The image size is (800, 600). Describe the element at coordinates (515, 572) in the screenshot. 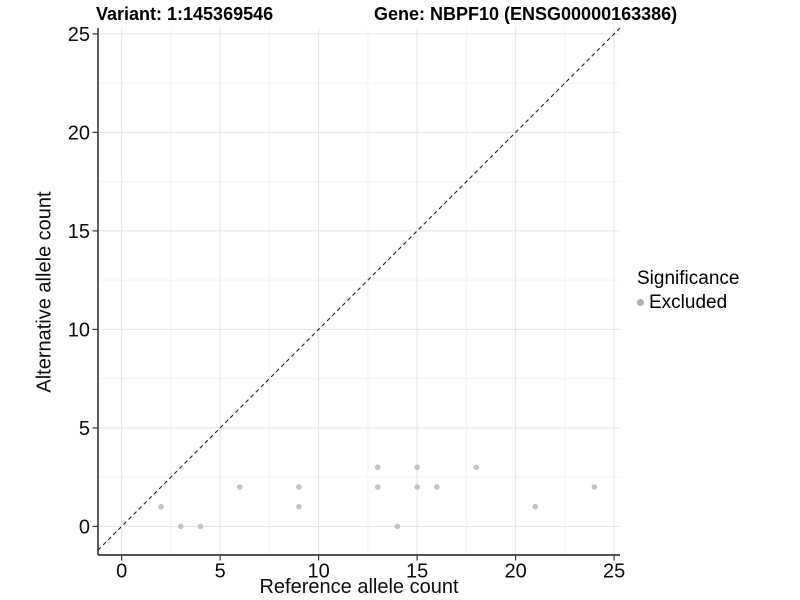

I see `x-tick-label: 20` at that location.